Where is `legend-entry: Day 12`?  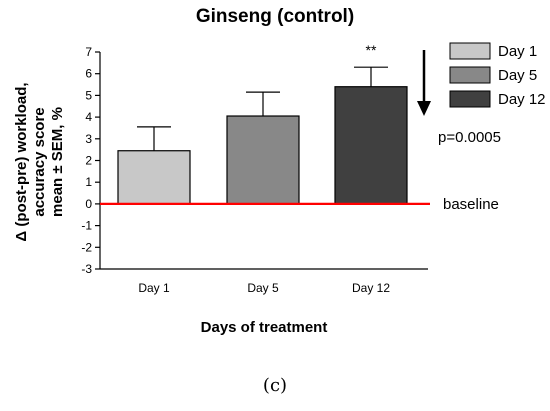
legend-entry: Day 12 is located at coordinates (522, 99).